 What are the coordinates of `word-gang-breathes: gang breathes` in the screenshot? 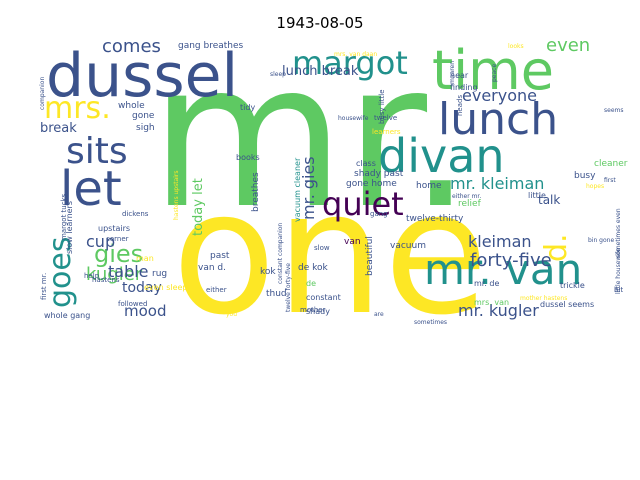 It's located at (211, 46).